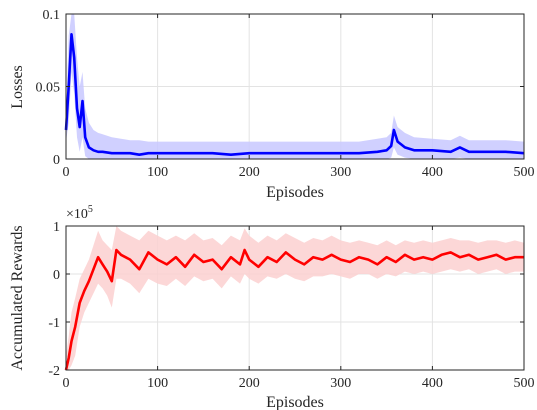 The width and height of the screenshot is (537, 410). I want to click on losses-x-tick-label: 500, so click(524, 172).